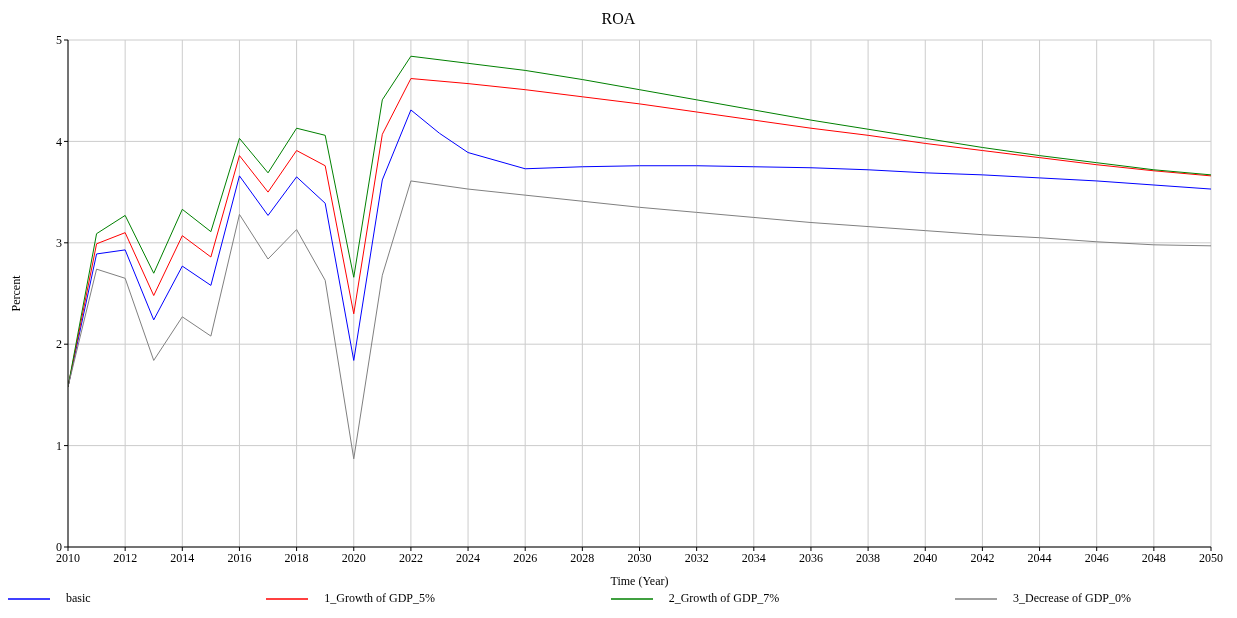  I want to click on chart-title: ROA, so click(618, 19).